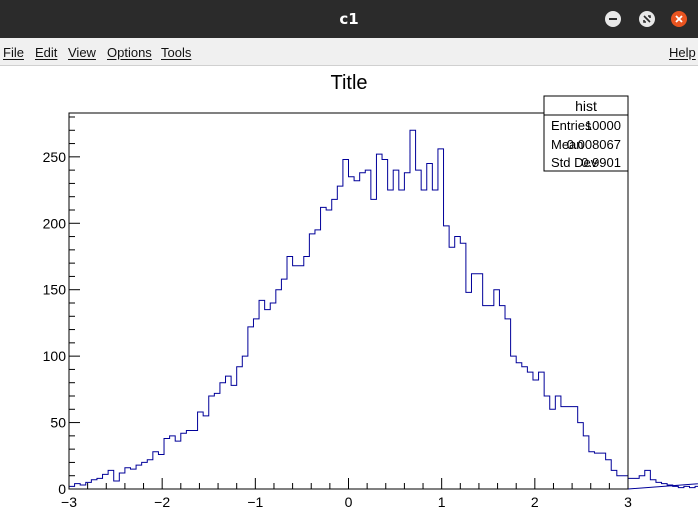 This screenshot has width=698, height=522. I want to click on menu-bar: File Edit View Options Tools Help, so click(349, 52).